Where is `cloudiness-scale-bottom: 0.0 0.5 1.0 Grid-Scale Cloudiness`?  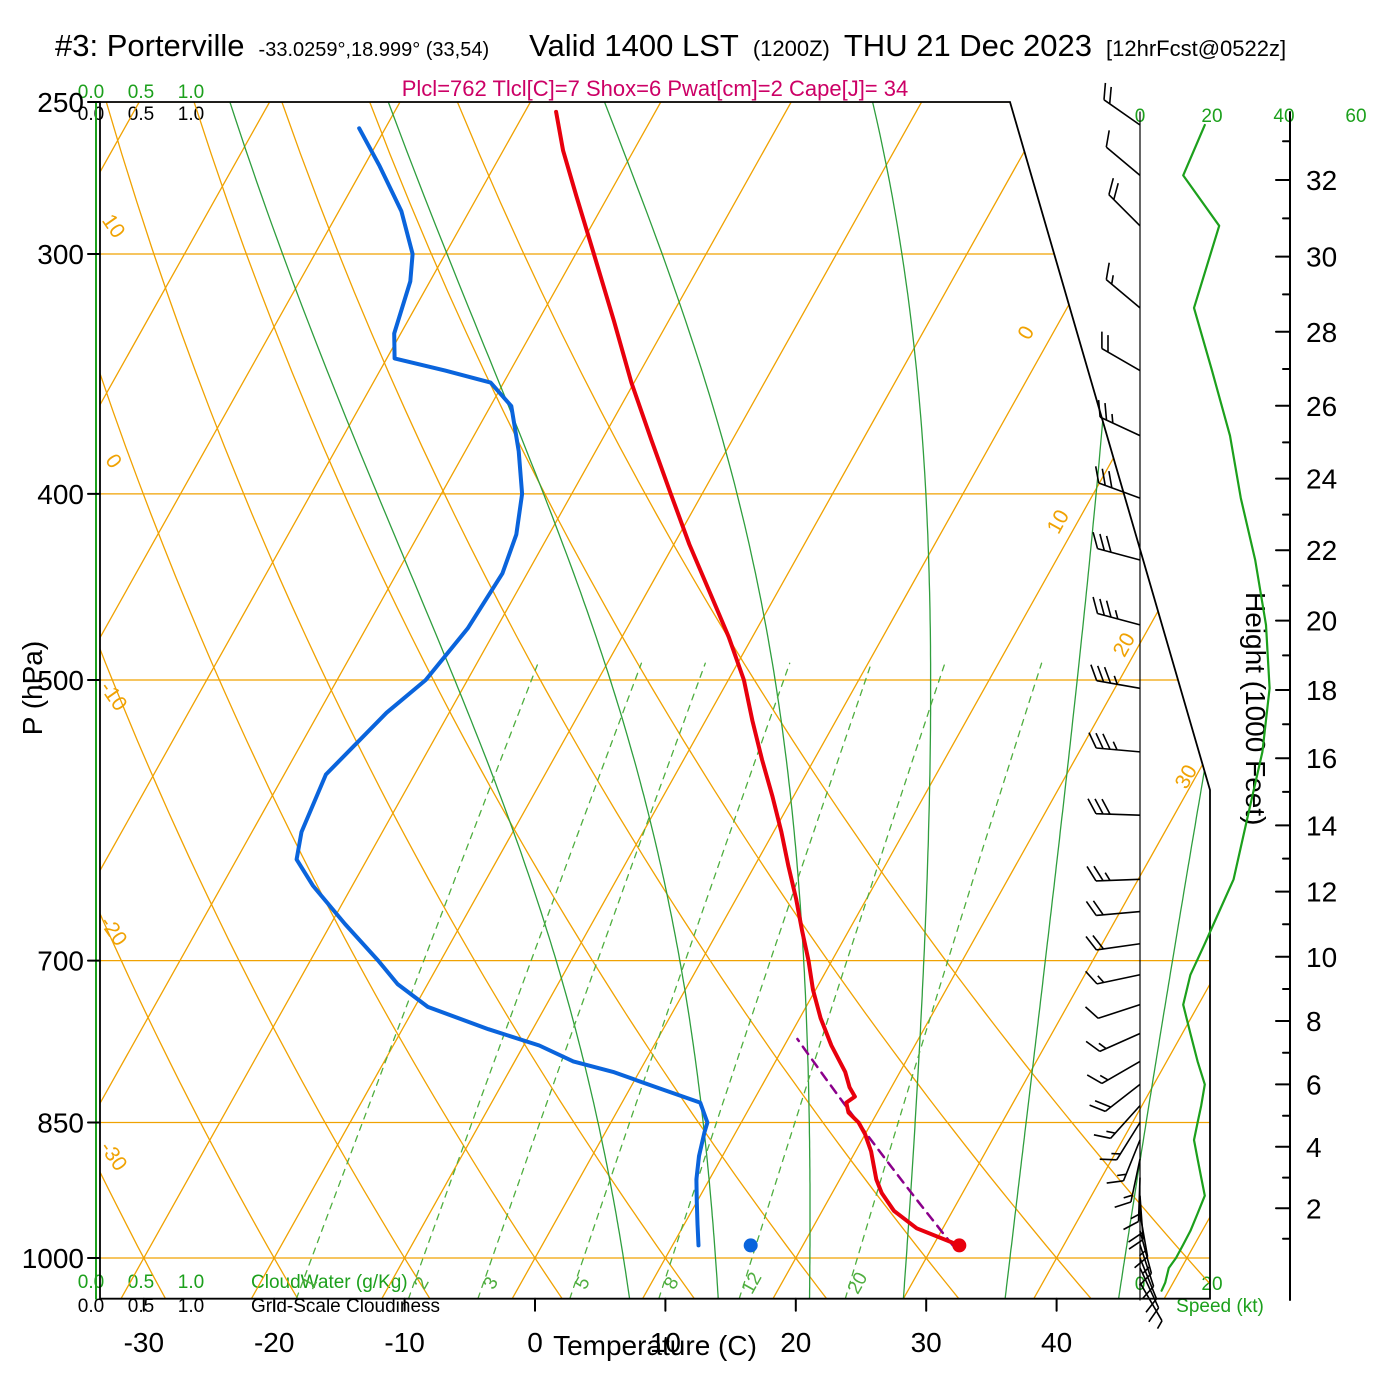 cloudiness-scale-bottom: 0.0 0.5 1.0 Grid-Scale Cloudiness is located at coordinates (257, 1307).